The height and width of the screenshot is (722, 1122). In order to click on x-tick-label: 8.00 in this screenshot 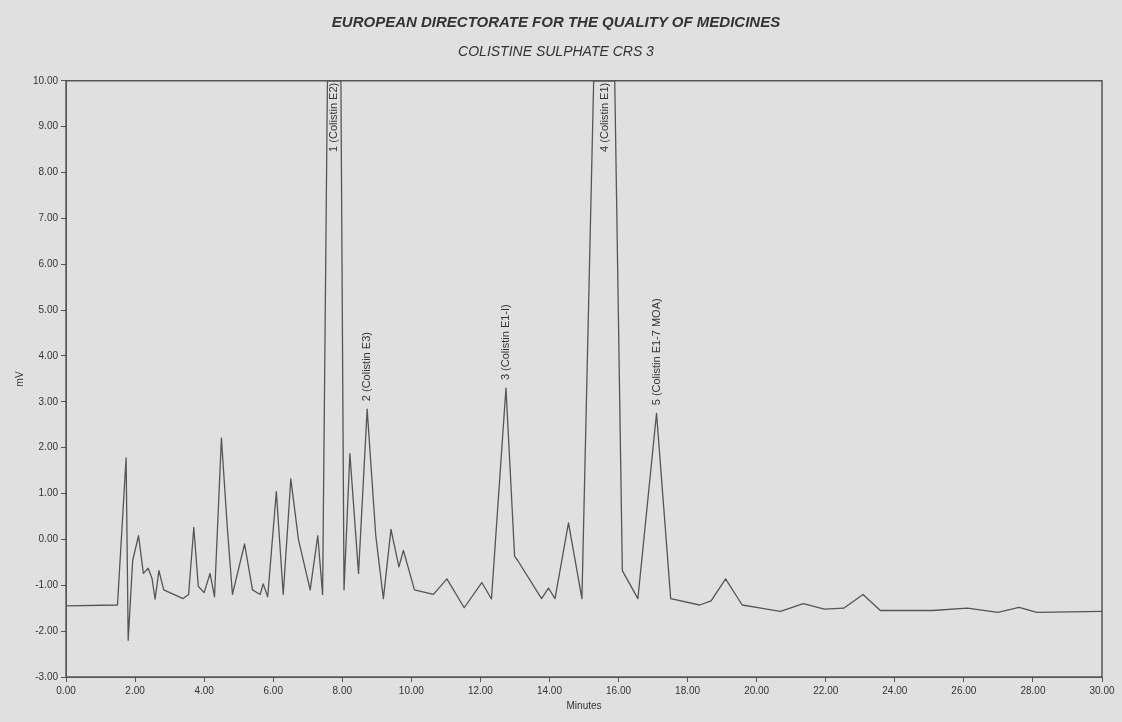, I will do `click(342, 690)`.